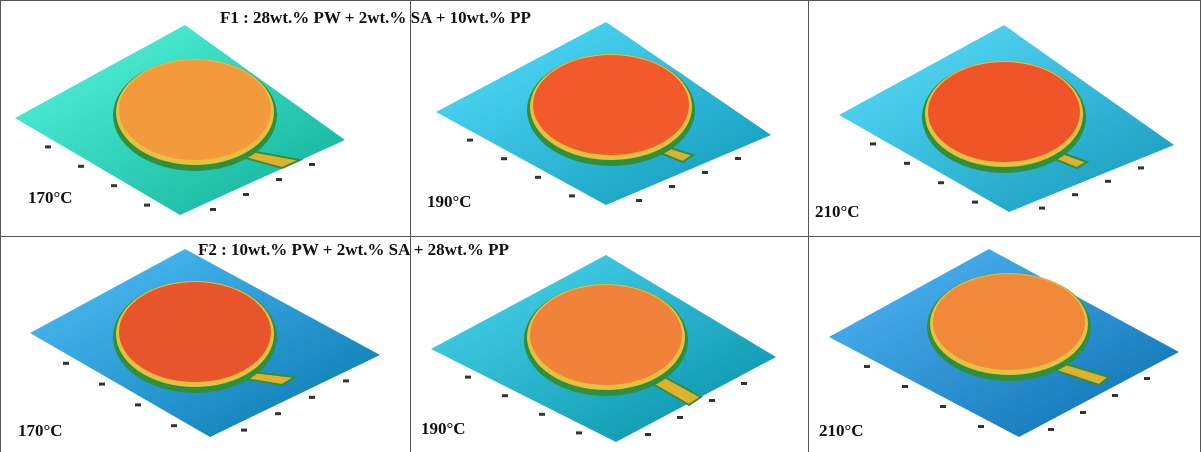 The image size is (1201, 452). I want to click on row-title-f2: F2 : 10wt.% PW + 2wt.% SA + 28wt.% PP, so click(353, 249).